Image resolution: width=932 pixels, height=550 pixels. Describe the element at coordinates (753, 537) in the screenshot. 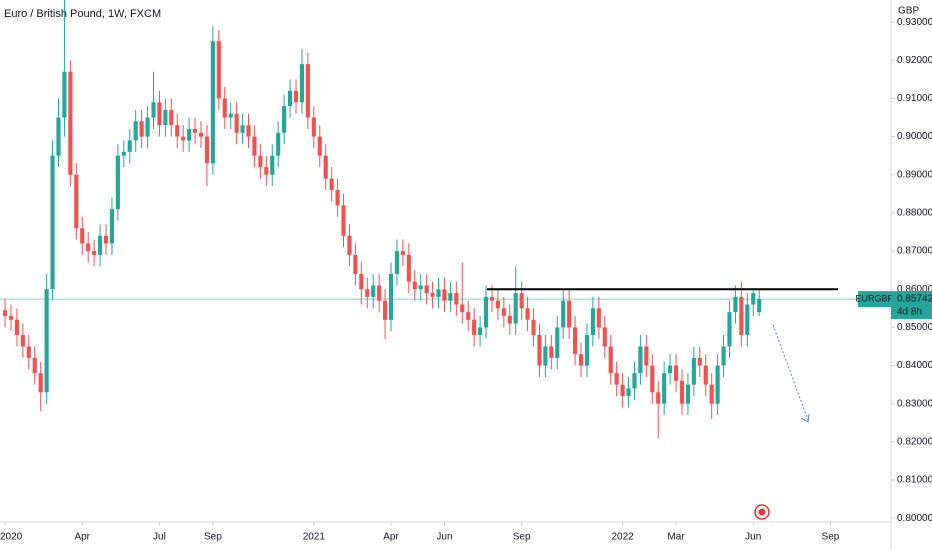

I see `x-tick-label: Jun` at that location.